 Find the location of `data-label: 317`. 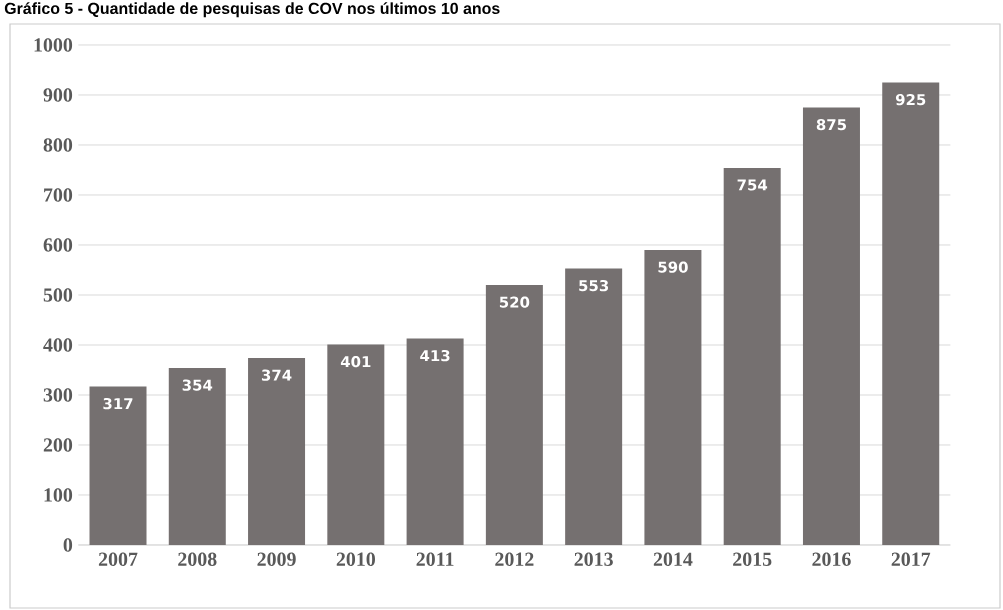

data-label: 317 is located at coordinates (118, 403).